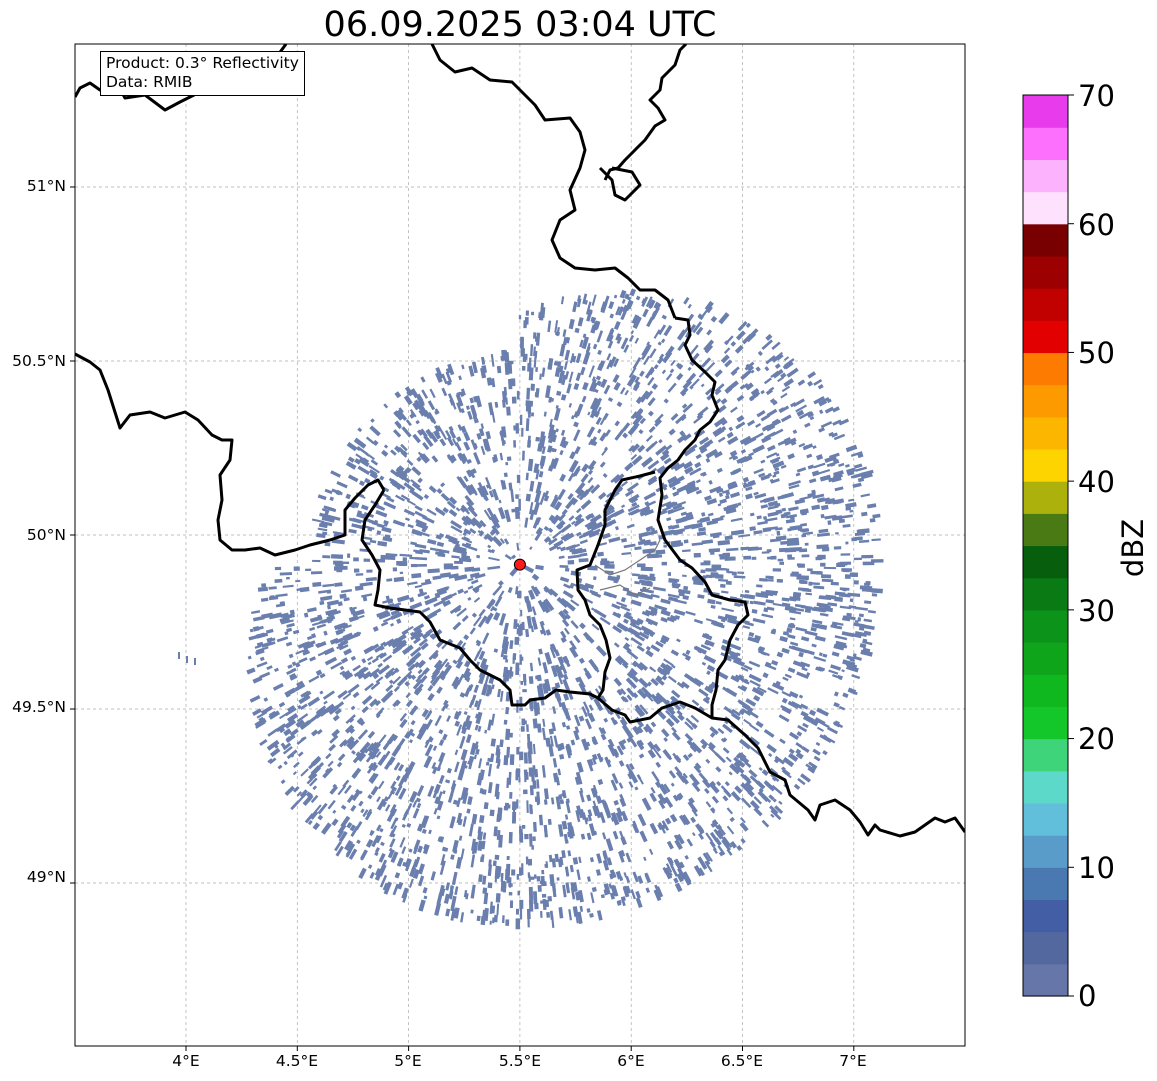  What do you see at coordinates (1045, 594) in the screenshot?
I see `colorbar-segment` at bounding box center [1045, 594].